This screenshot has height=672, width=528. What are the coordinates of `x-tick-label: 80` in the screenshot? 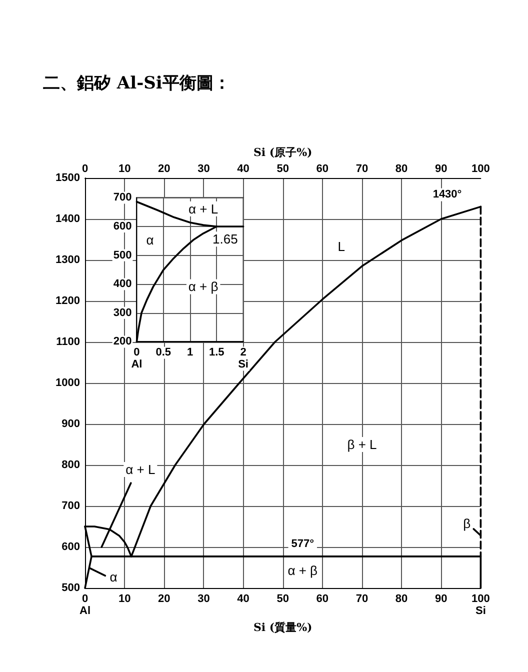 It's located at (401, 599).